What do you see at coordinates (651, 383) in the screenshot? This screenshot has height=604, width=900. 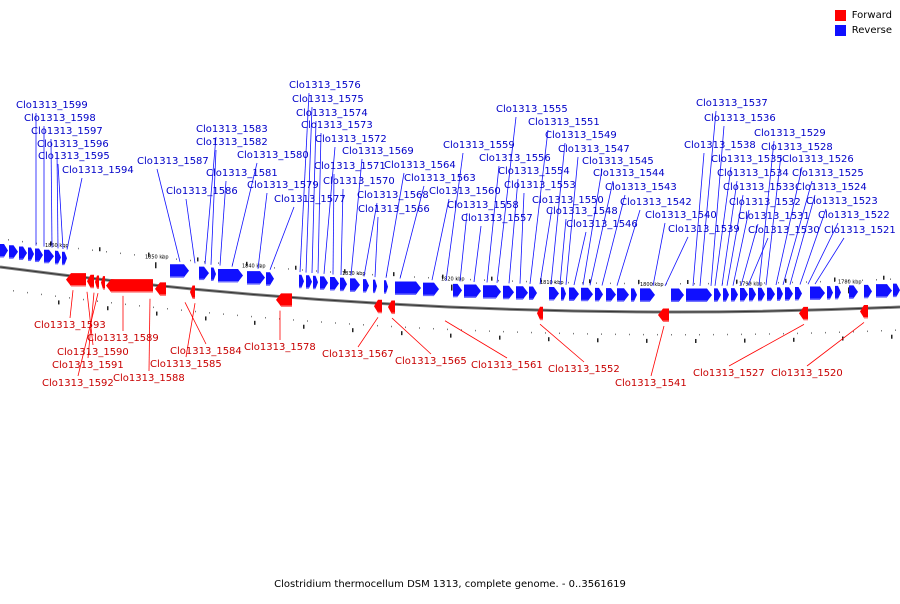 I see `forward-gene-label: Clo1313_1541` at bounding box center [651, 383].